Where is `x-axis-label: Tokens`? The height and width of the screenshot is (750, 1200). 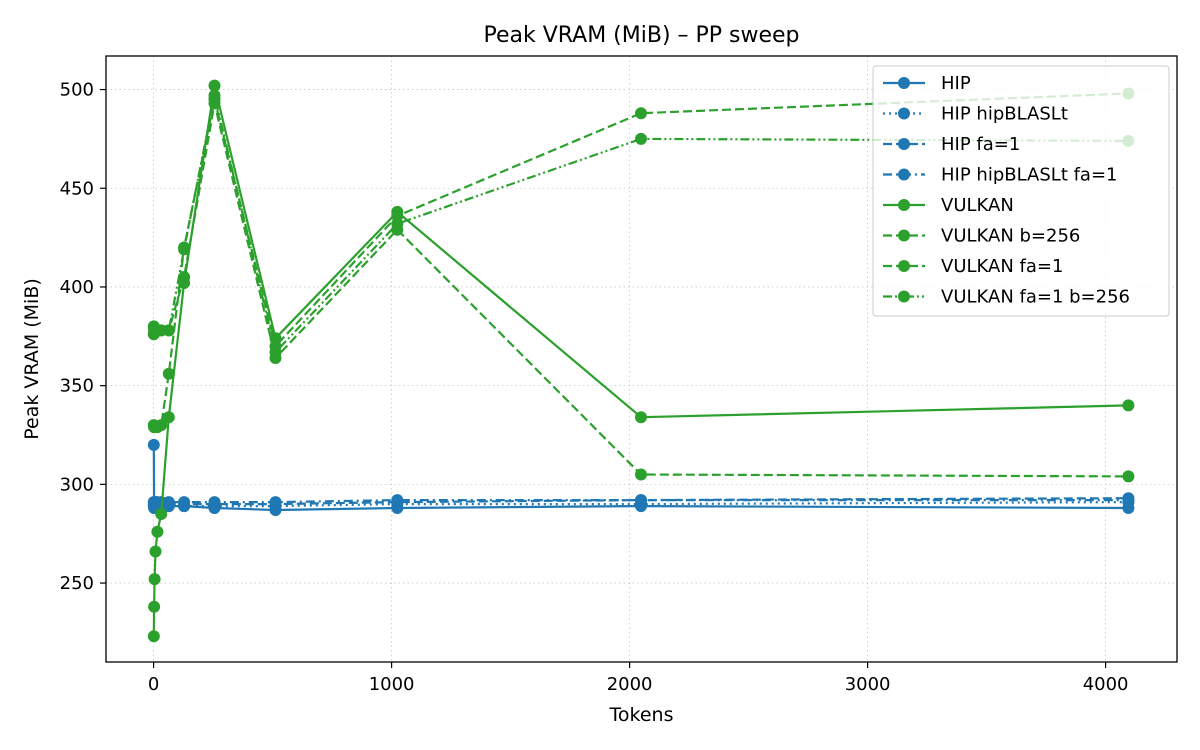
x-axis-label: Tokens is located at coordinates (641, 715).